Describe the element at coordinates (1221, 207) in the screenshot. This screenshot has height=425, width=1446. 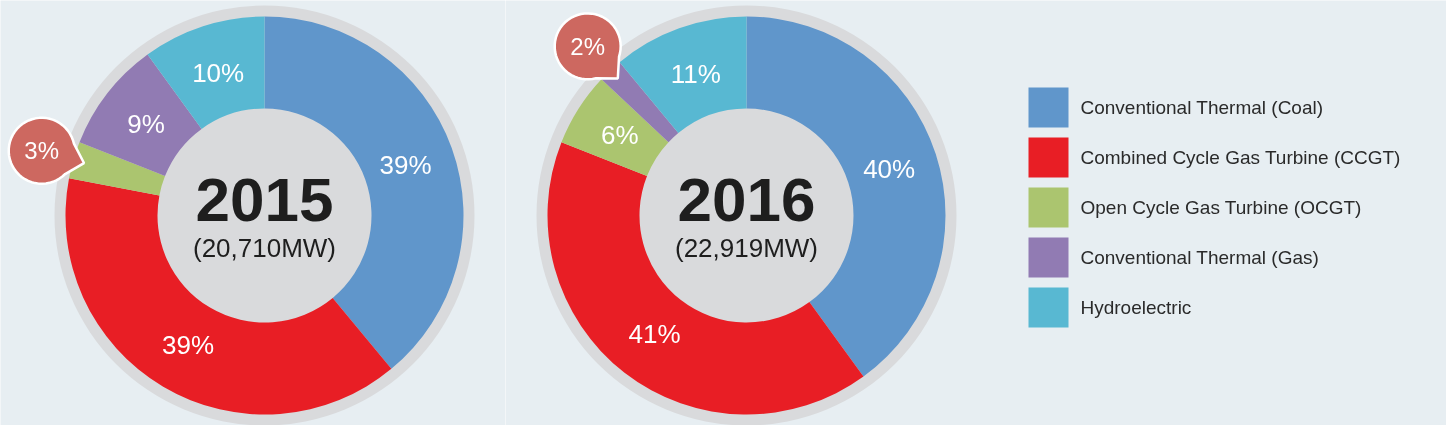
I see `legend-label: Open Cycle Gas Turbine (OCGT)` at that location.